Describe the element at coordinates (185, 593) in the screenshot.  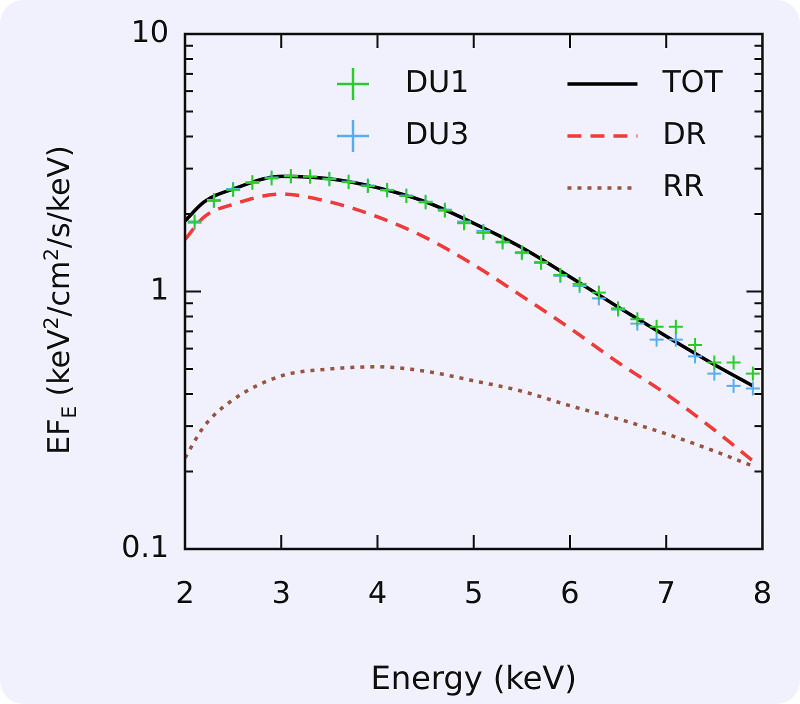
I see `x-tick-label: 2` at that location.